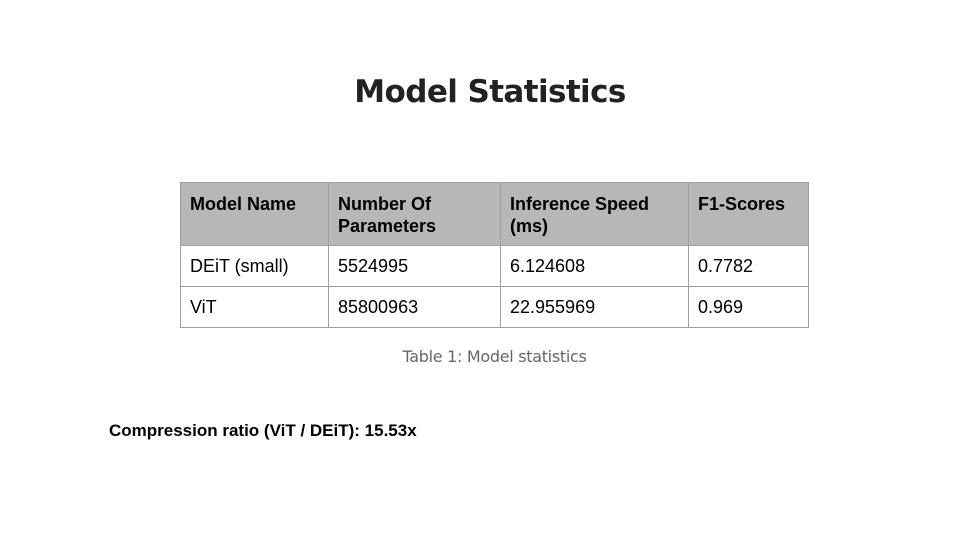  I want to click on header-model-name: Model Name, so click(254, 214).